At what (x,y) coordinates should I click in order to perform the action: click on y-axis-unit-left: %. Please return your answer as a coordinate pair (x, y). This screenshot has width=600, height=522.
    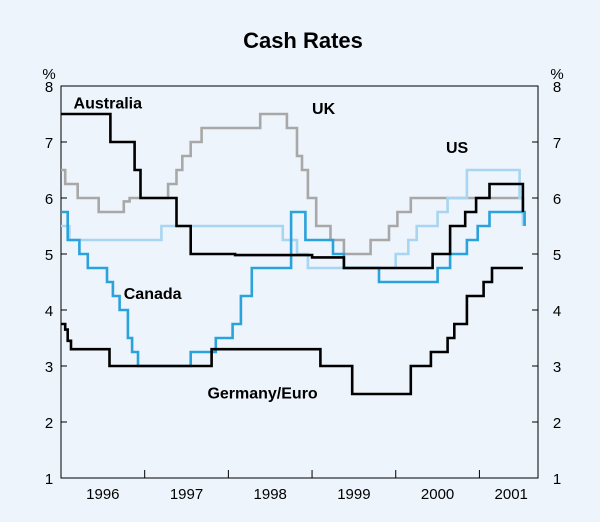
    Looking at the image, I should click on (48, 74).